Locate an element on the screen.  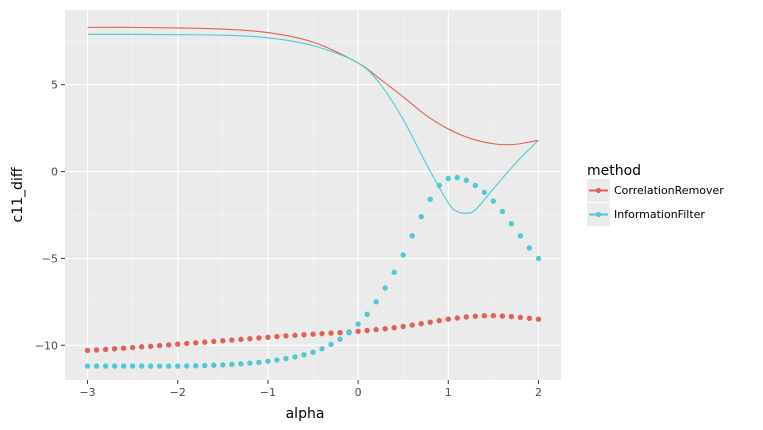
y-tick-label: −10 is located at coordinates (46, 345).